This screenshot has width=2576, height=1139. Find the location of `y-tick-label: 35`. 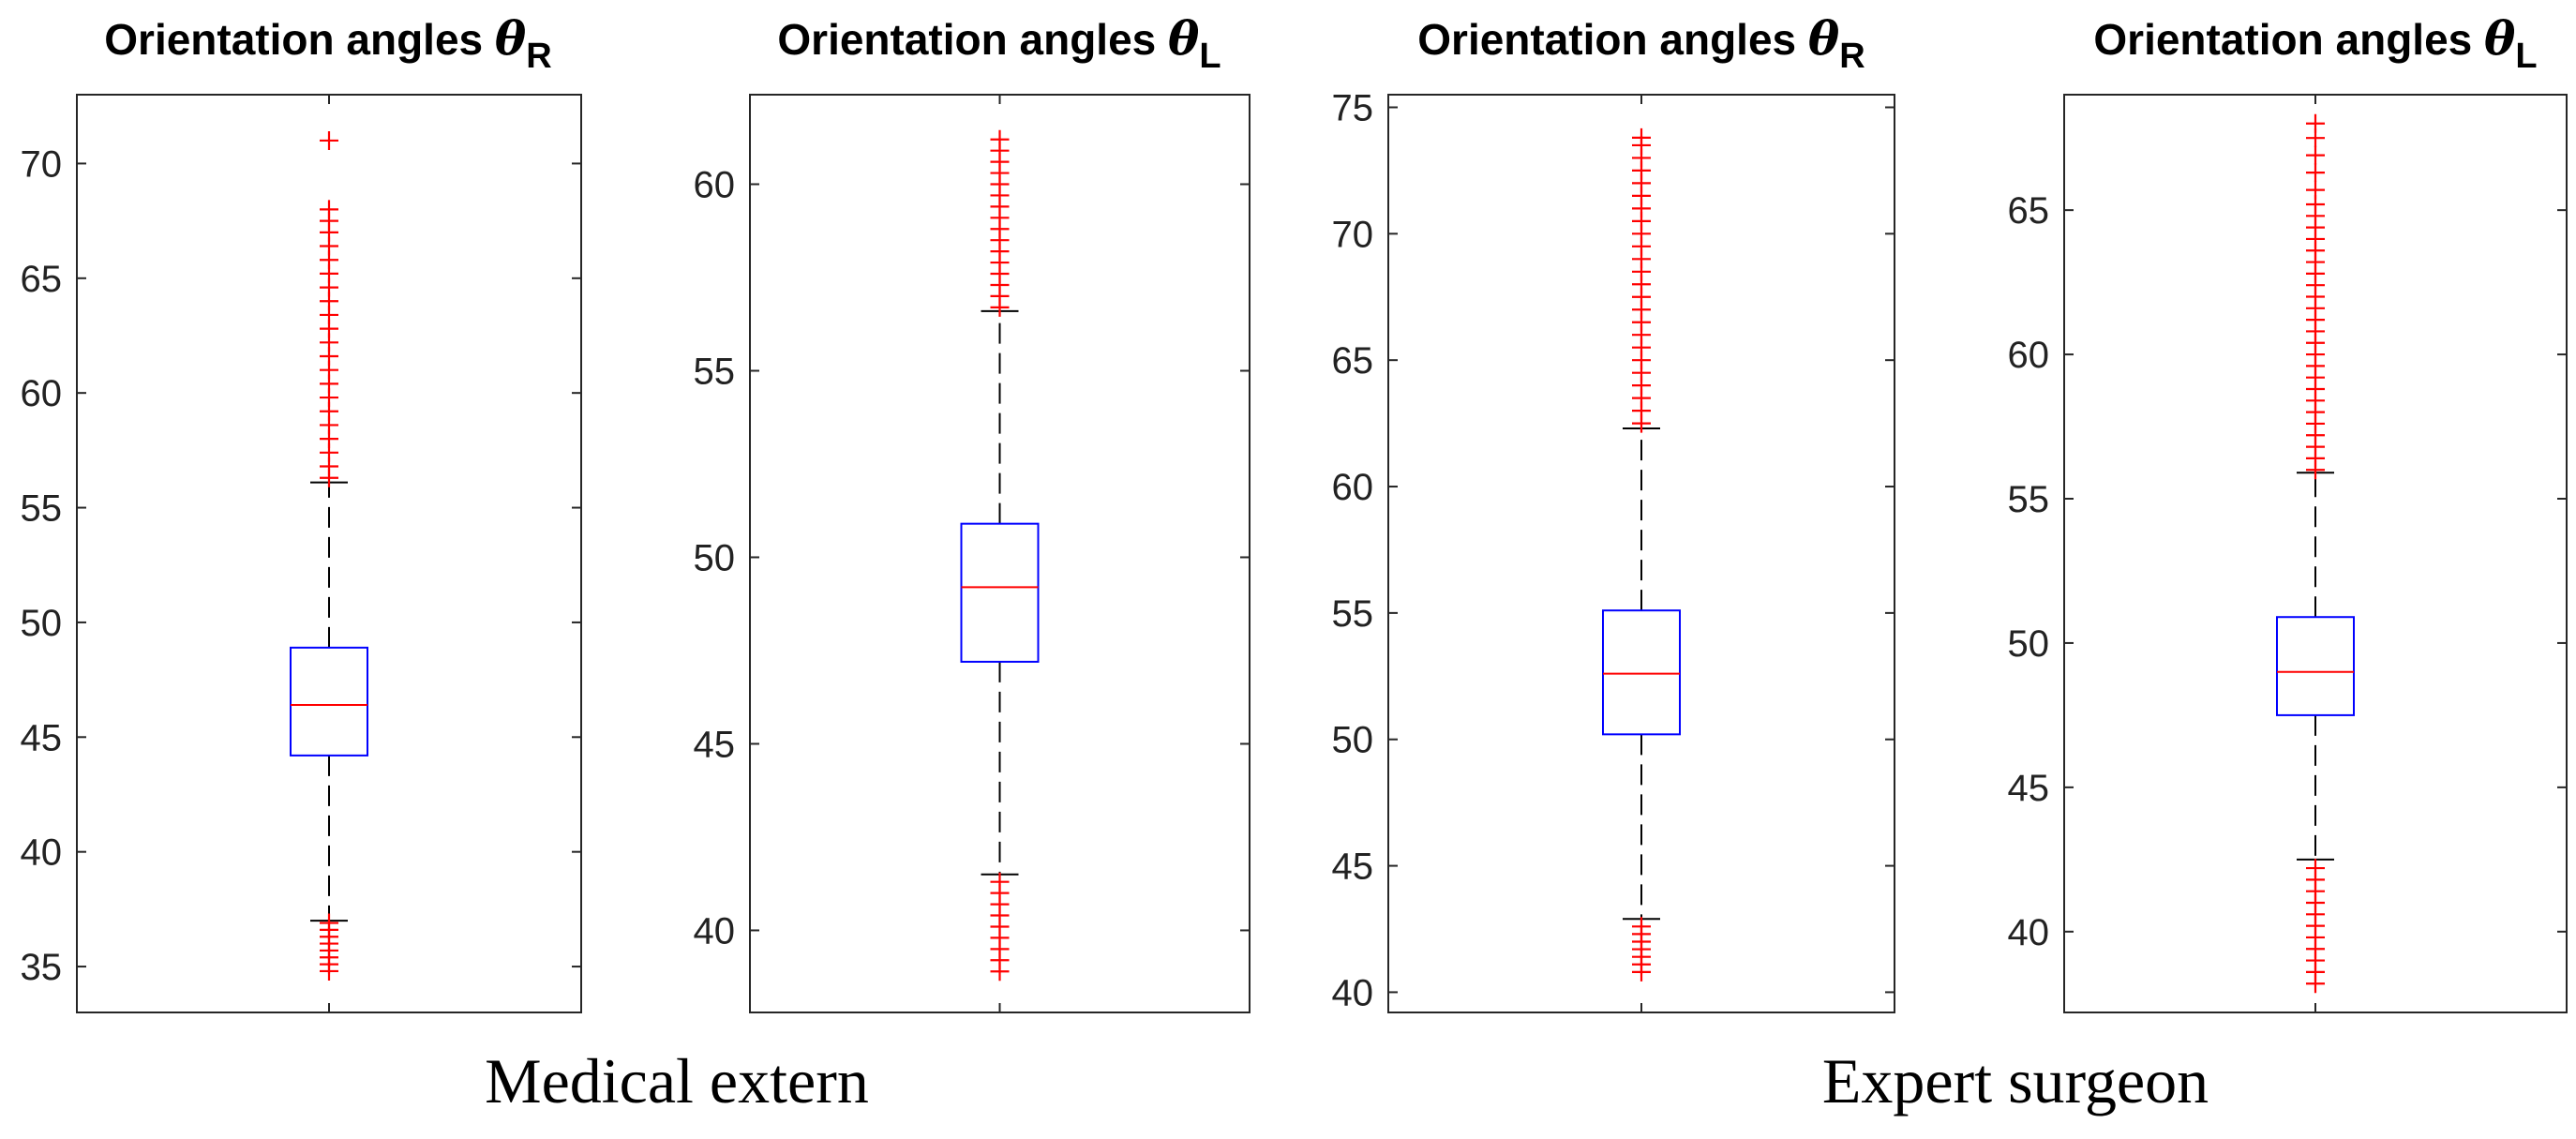

y-tick-label: 35 is located at coordinates (42, 967).